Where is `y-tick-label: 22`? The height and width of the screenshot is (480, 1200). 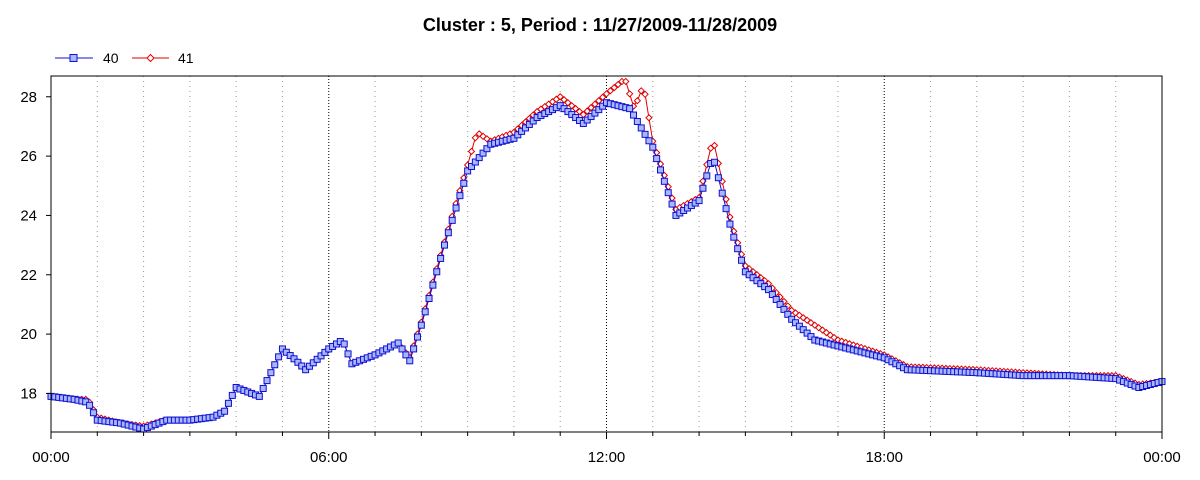
y-tick-label: 22 is located at coordinates (28, 275).